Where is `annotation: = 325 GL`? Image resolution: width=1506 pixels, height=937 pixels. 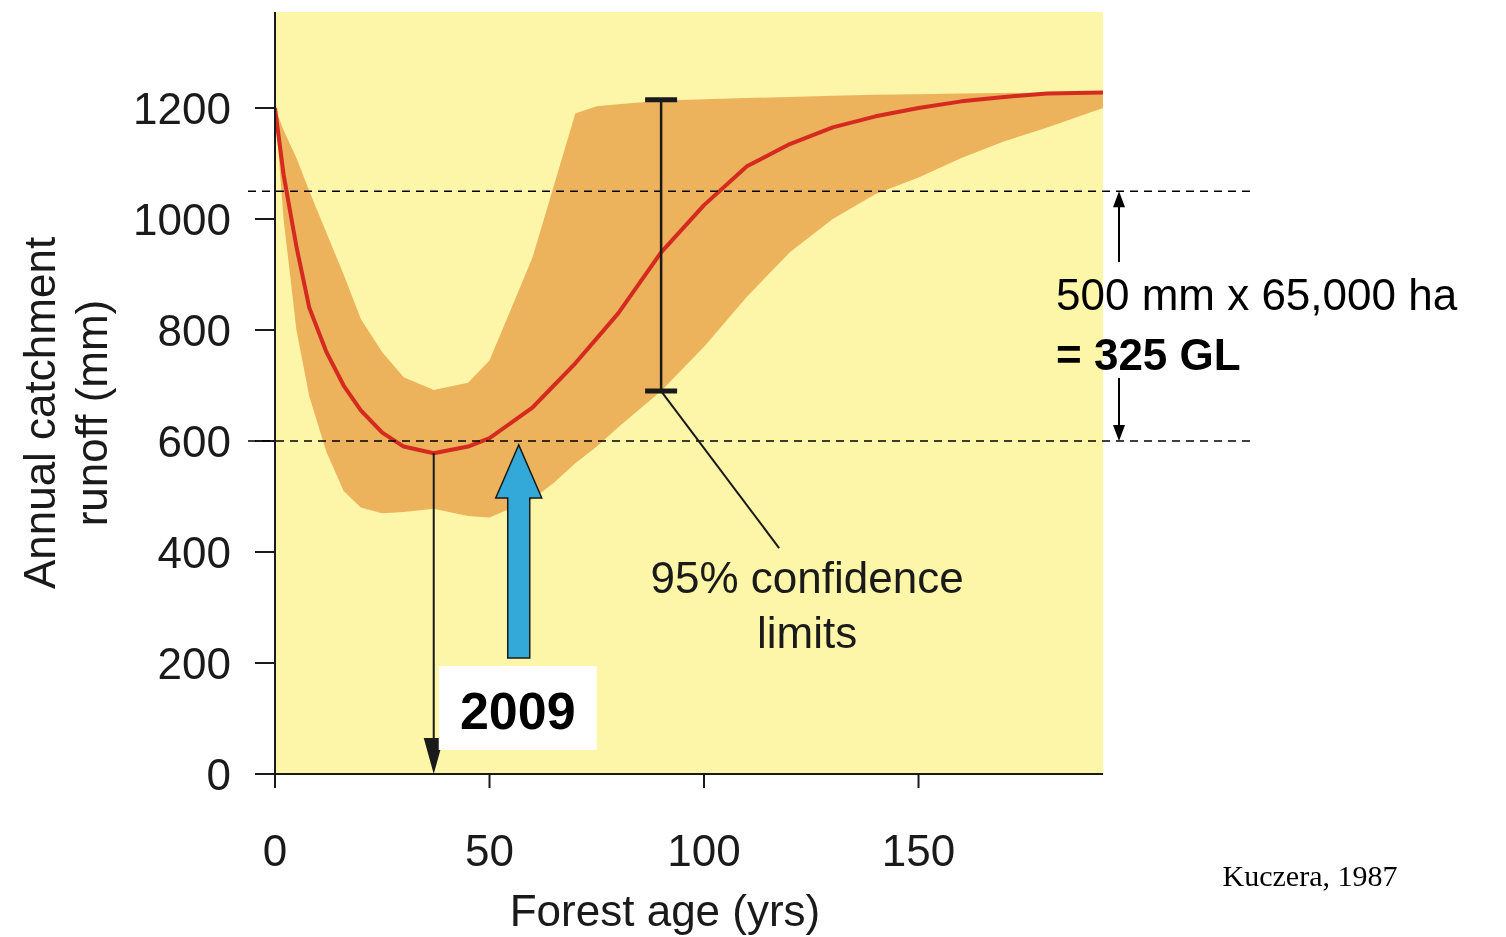 annotation: = 325 GL is located at coordinates (1148, 354).